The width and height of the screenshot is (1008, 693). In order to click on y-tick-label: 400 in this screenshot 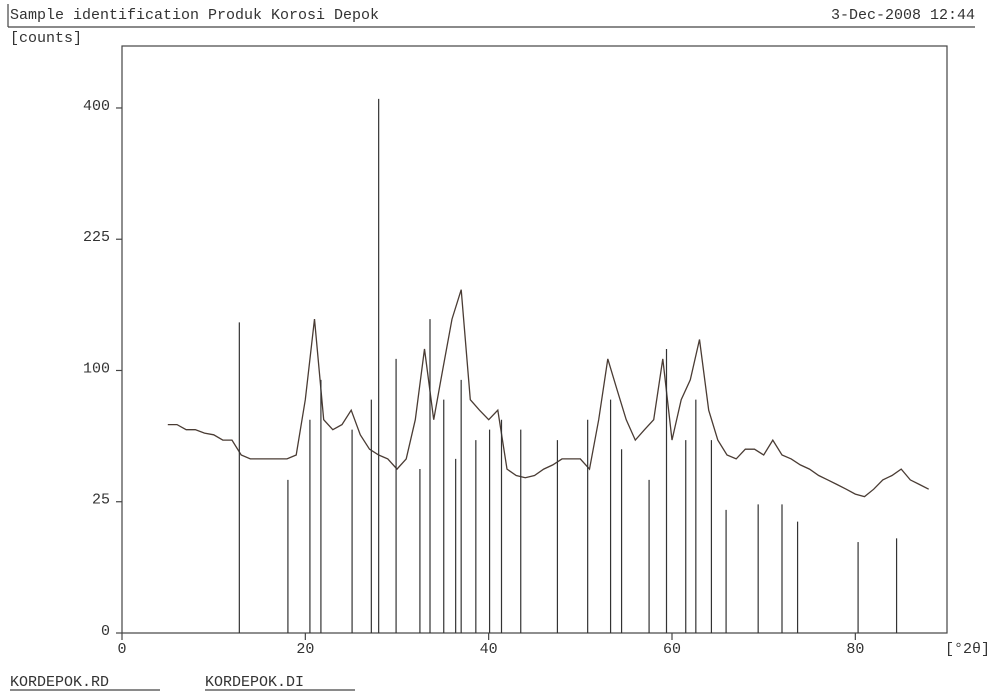, I will do `click(96, 106)`.